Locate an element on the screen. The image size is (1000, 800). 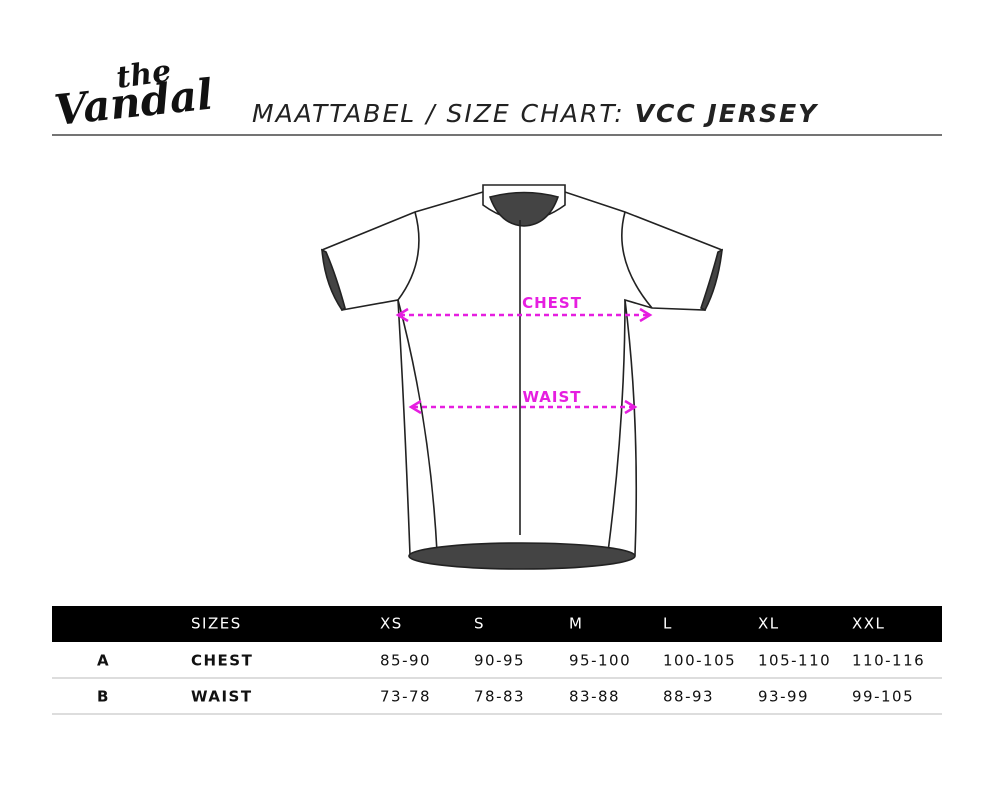
header-cell: XS is located at coordinates (391, 624).